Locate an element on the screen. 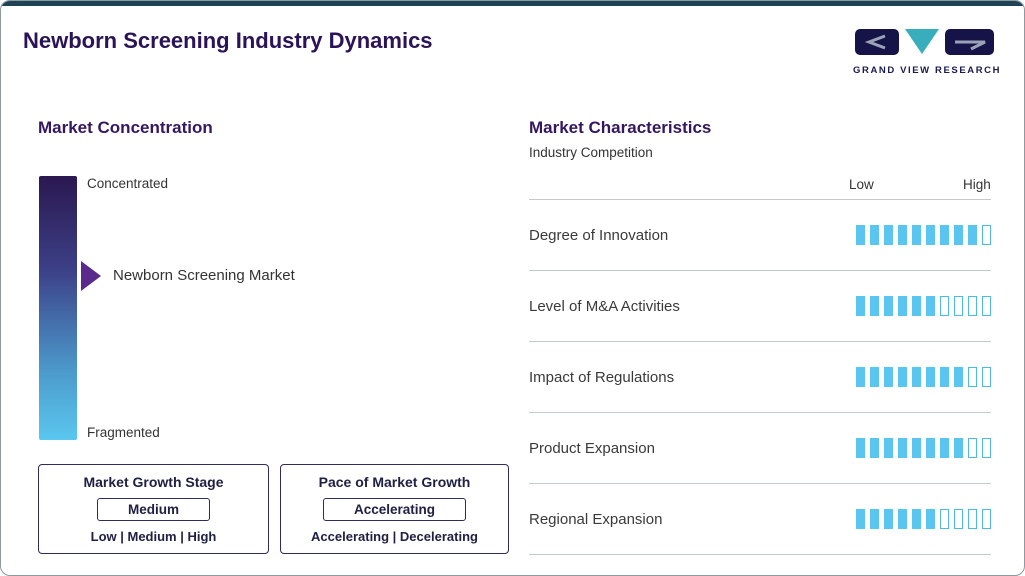 The width and height of the screenshot is (1025, 576). market-characteristics-heading: Market Characteristics is located at coordinates (620, 127).